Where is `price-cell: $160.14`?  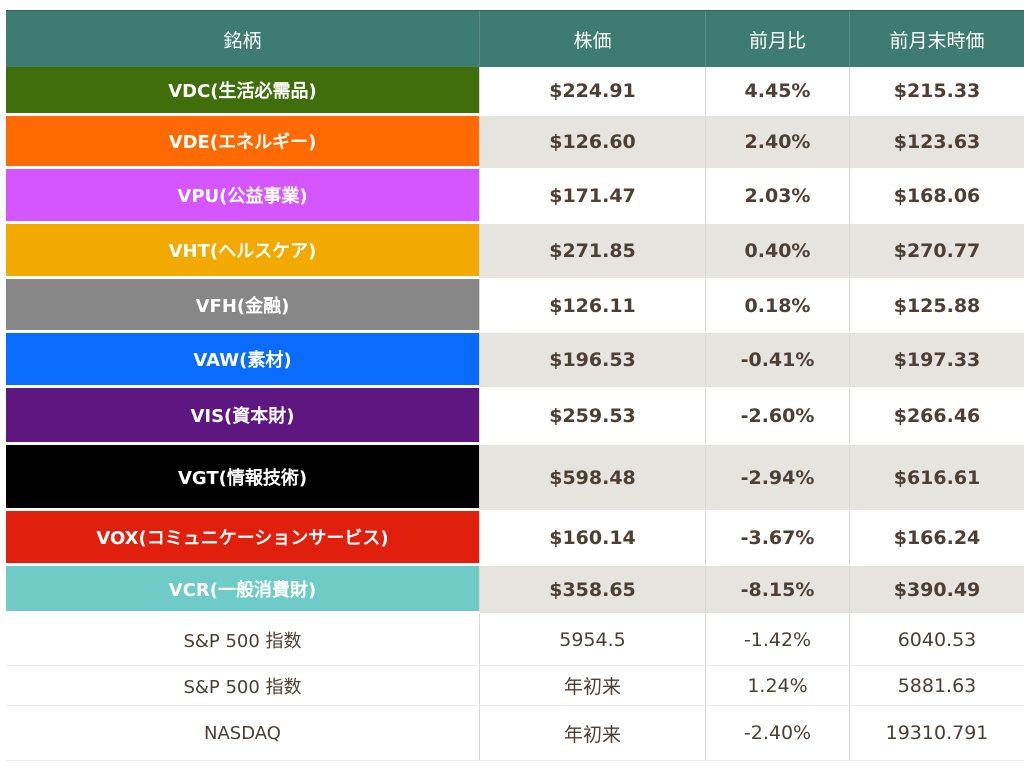 price-cell: $160.14 is located at coordinates (593, 538).